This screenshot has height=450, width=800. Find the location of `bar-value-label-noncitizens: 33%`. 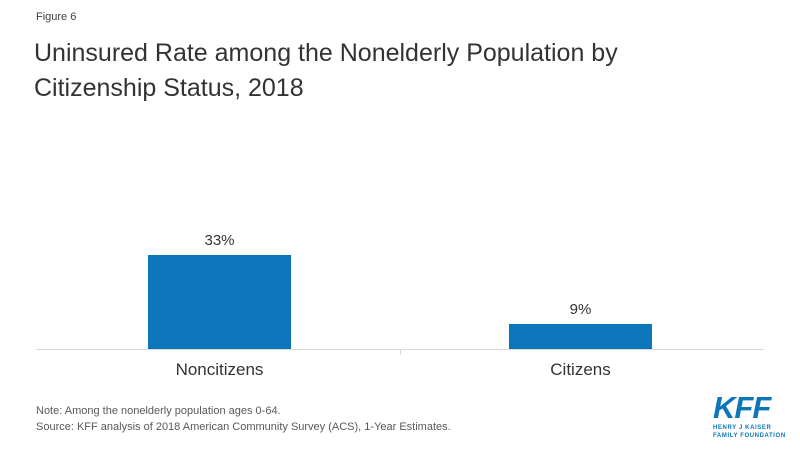

bar-value-label-noncitizens: 33% is located at coordinates (219, 240).